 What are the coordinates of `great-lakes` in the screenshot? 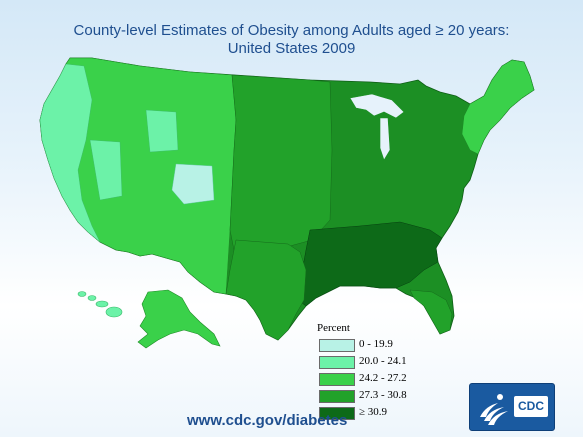 It's located at (377, 106).